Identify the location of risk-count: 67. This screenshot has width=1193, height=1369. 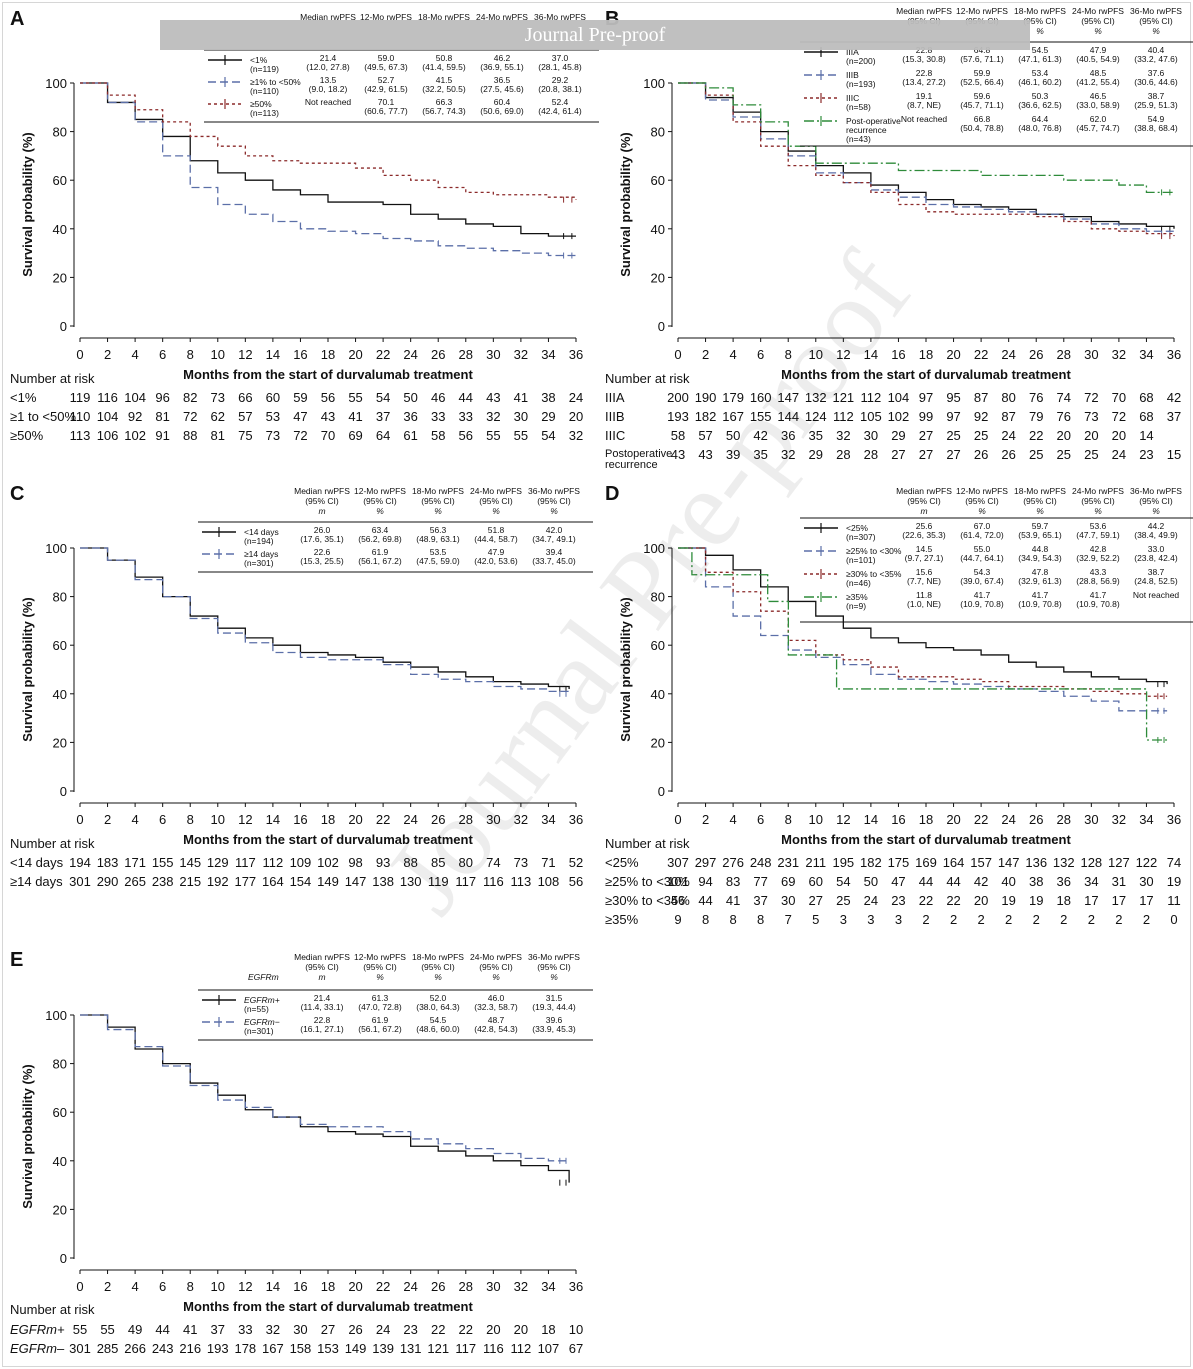
(576, 1348).